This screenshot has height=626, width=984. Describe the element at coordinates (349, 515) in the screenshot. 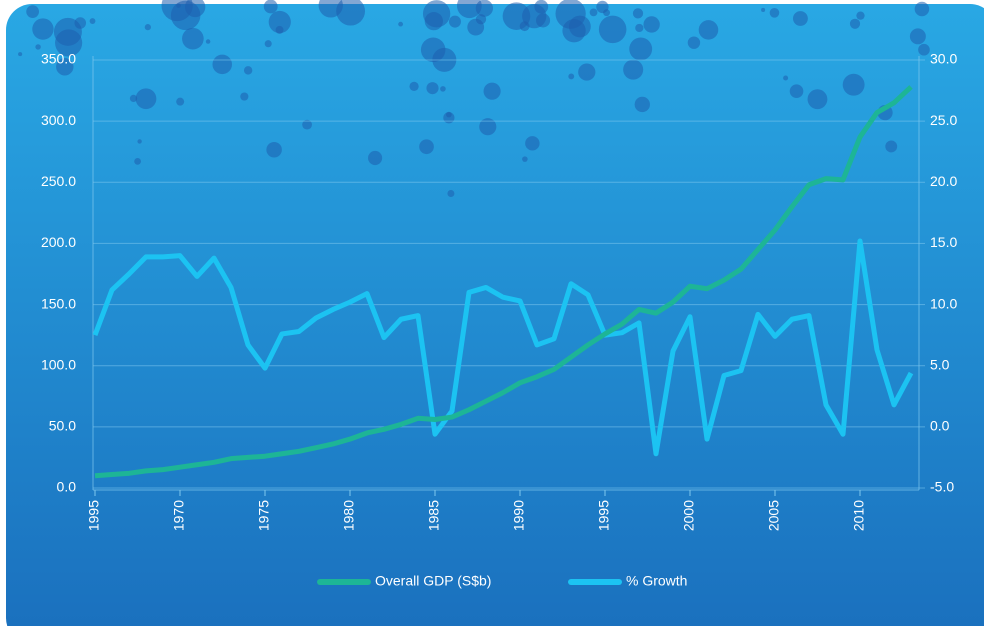

I see `x-tick-label: 1980` at that location.